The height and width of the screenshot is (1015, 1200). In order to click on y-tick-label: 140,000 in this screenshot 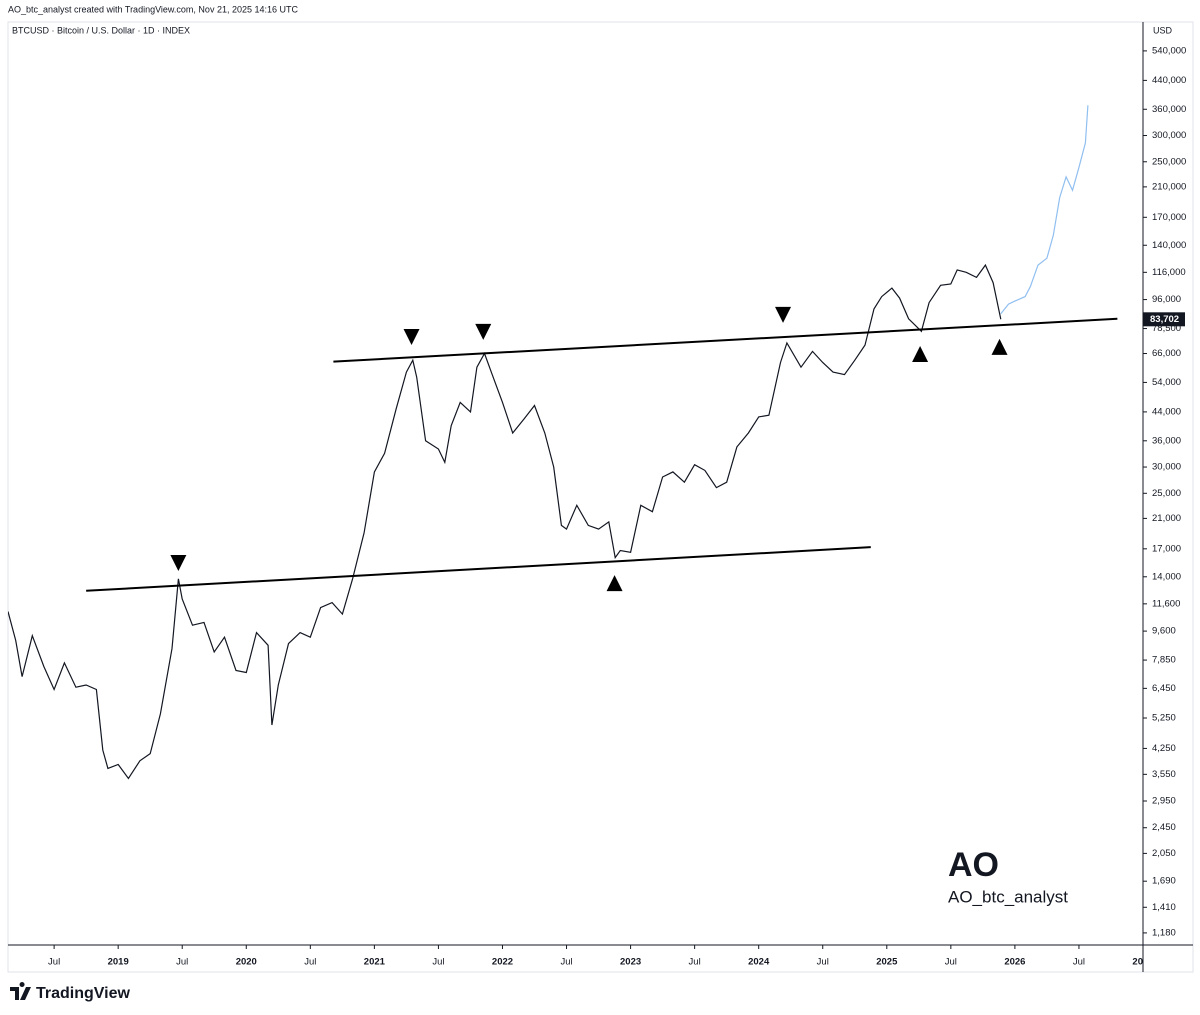, I will do `click(1169, 245)`.